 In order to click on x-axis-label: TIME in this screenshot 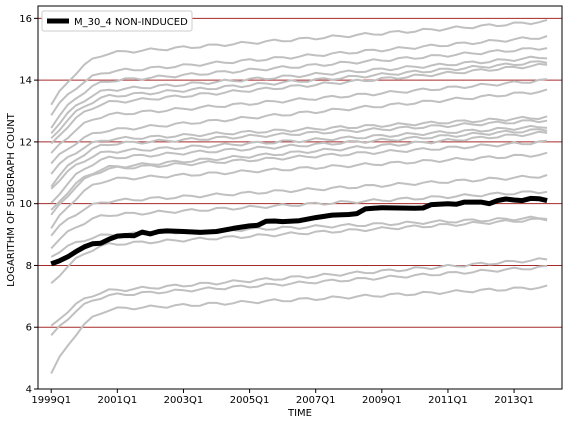, I will do `click(299, 413)`.